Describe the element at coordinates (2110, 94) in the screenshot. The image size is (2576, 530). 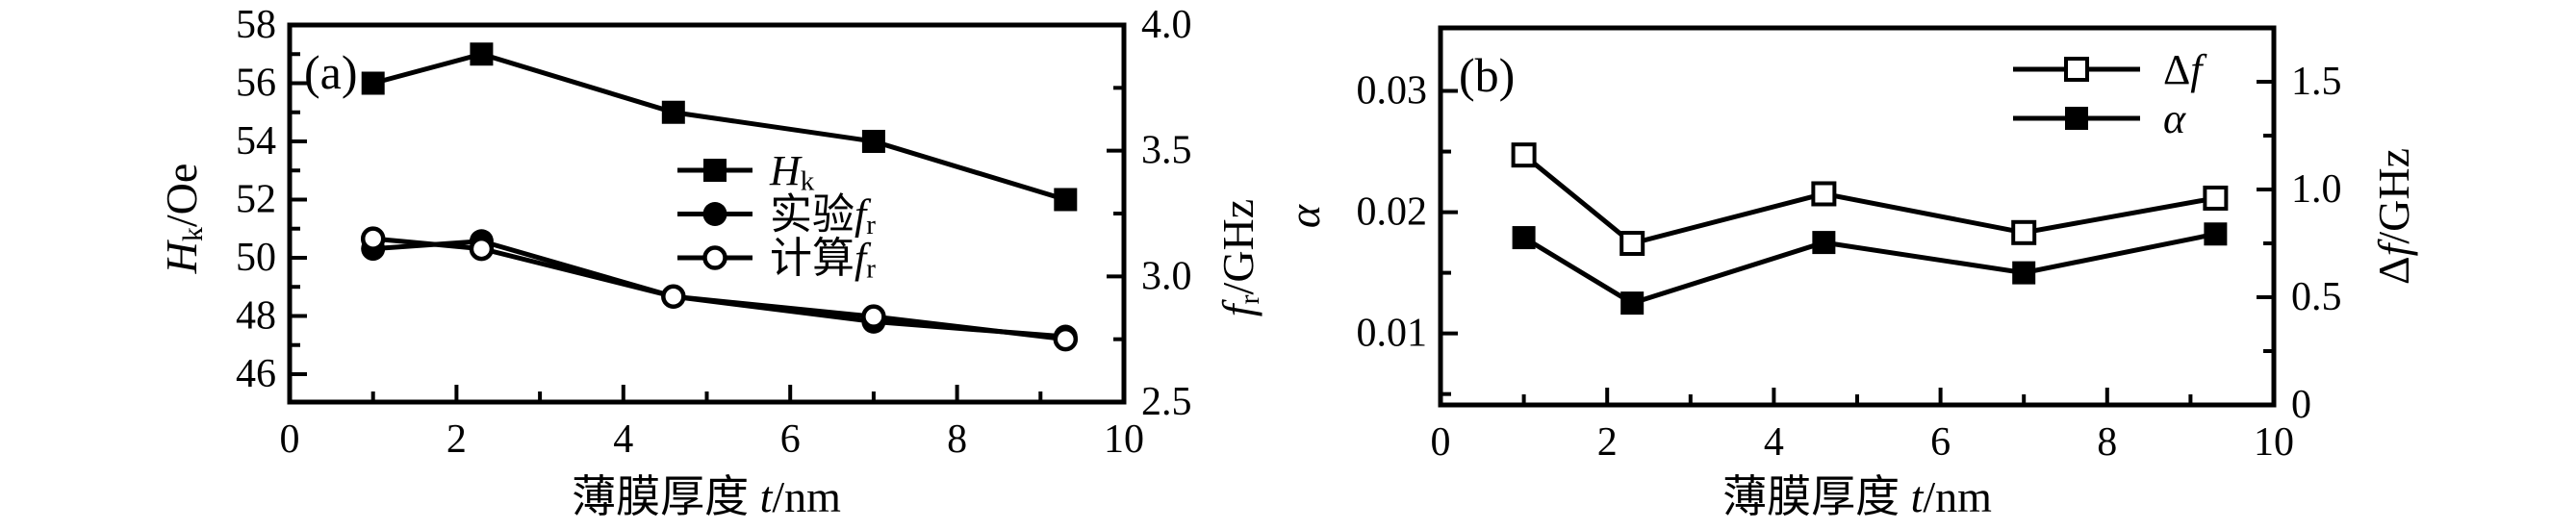
I see `legend: Δfα` at that location.